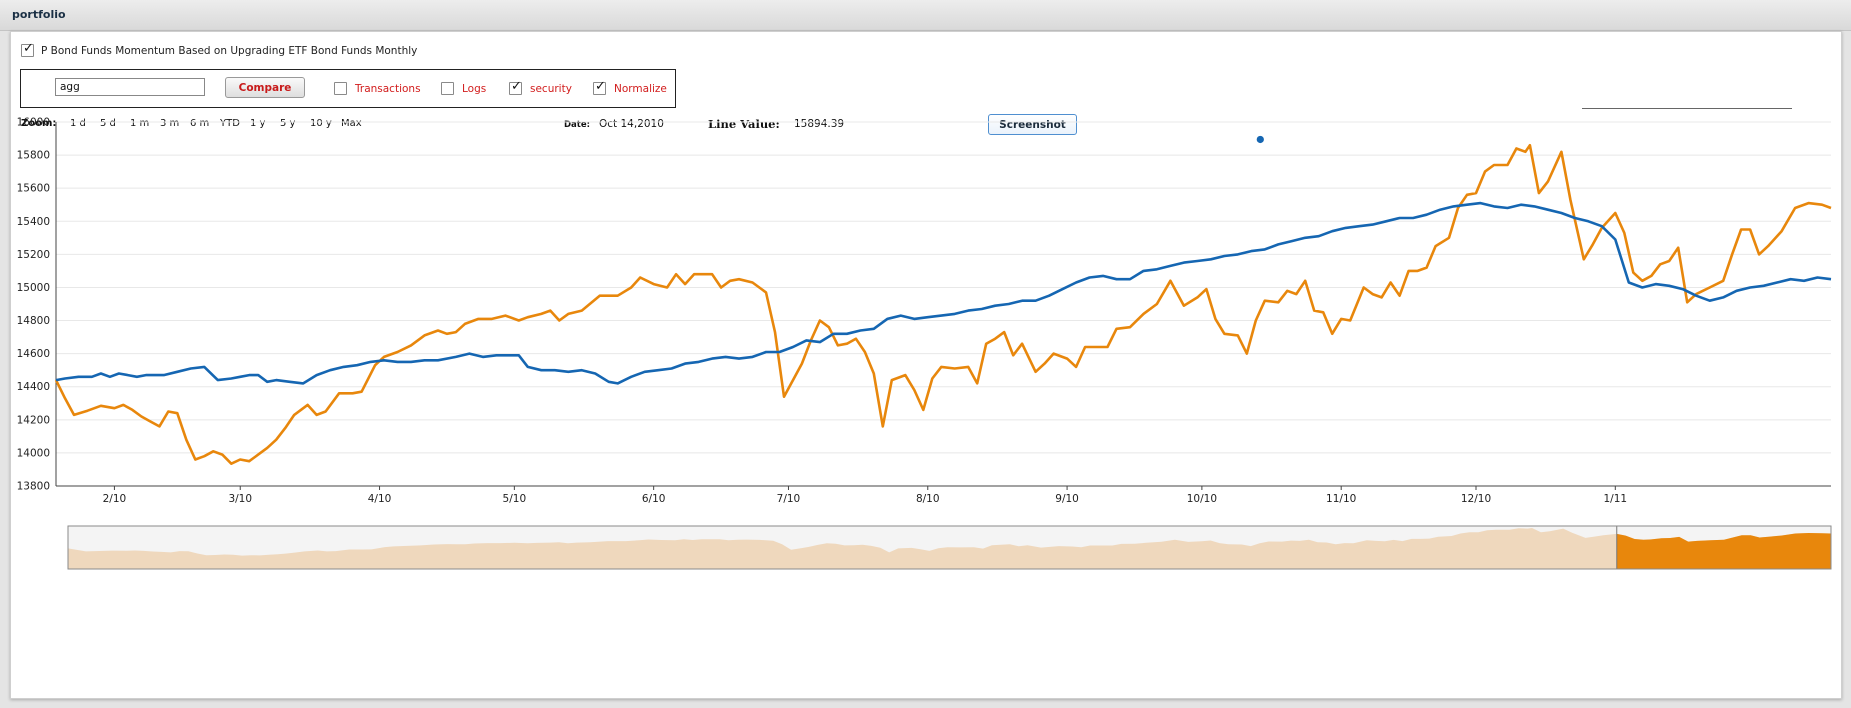  What do you see at coordinates (388, 89) in the screenshot?
I see `transactions-label: Transactions` at bounding box center [388, 89].